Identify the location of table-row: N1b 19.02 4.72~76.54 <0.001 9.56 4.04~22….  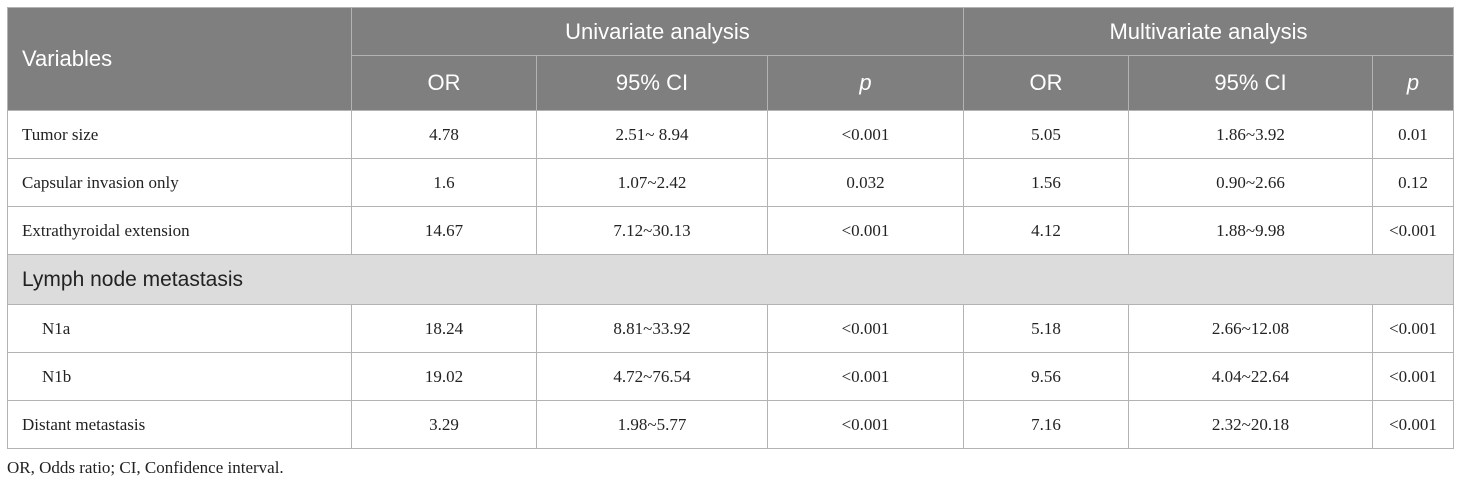
(731, 376).